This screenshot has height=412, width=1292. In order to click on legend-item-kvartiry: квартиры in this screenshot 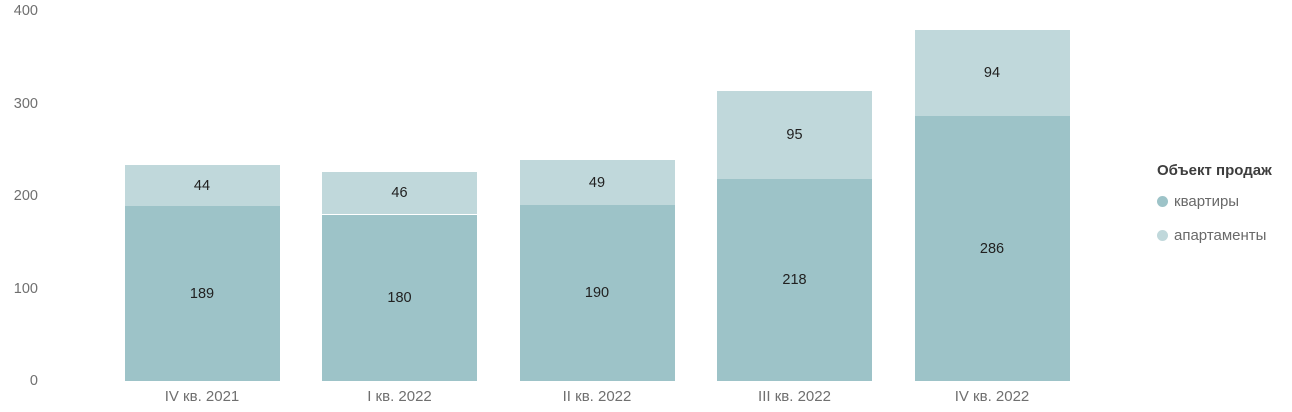, I will do `click(1223, 201)`.